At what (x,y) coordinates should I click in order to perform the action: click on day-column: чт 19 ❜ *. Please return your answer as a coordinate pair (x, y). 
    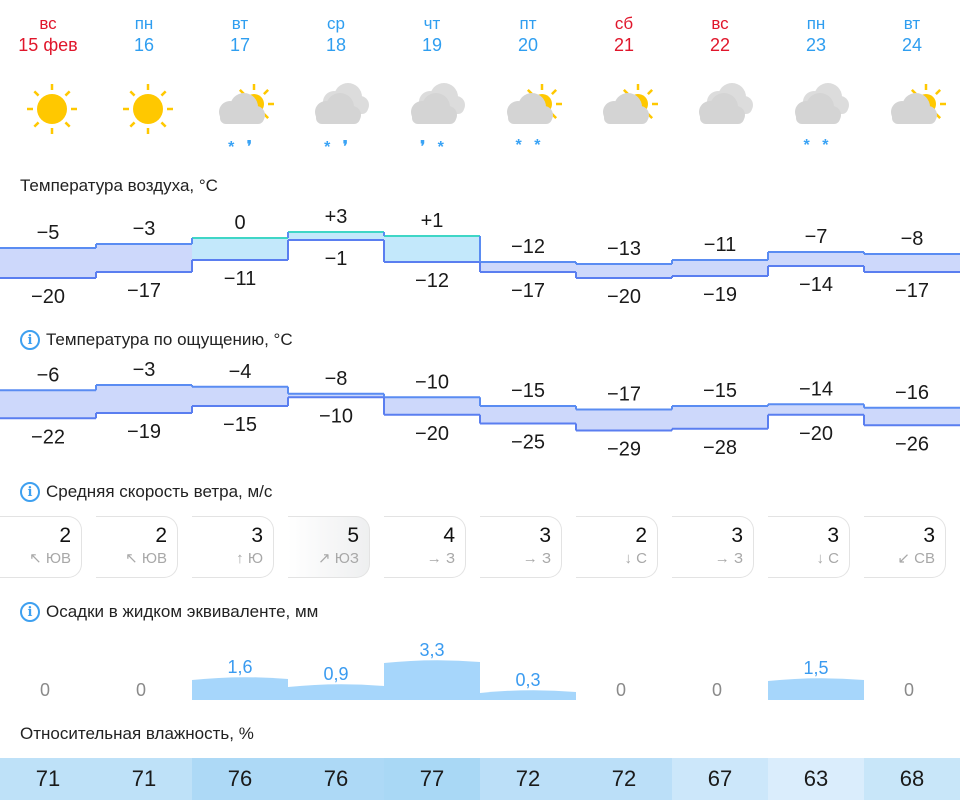
    Looking at the image, I should click on (432, 89).